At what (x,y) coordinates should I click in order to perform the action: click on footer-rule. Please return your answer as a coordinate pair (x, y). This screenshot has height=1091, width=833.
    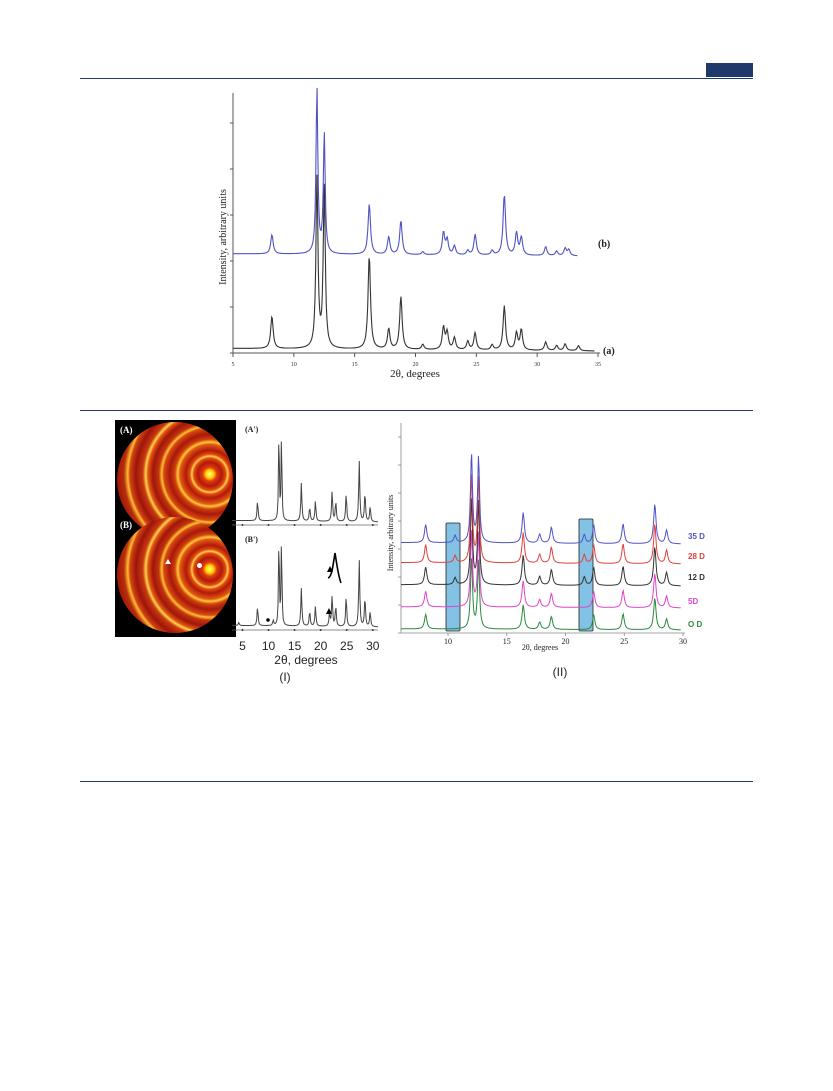
    Looking at the image, I should click on (416, 781).